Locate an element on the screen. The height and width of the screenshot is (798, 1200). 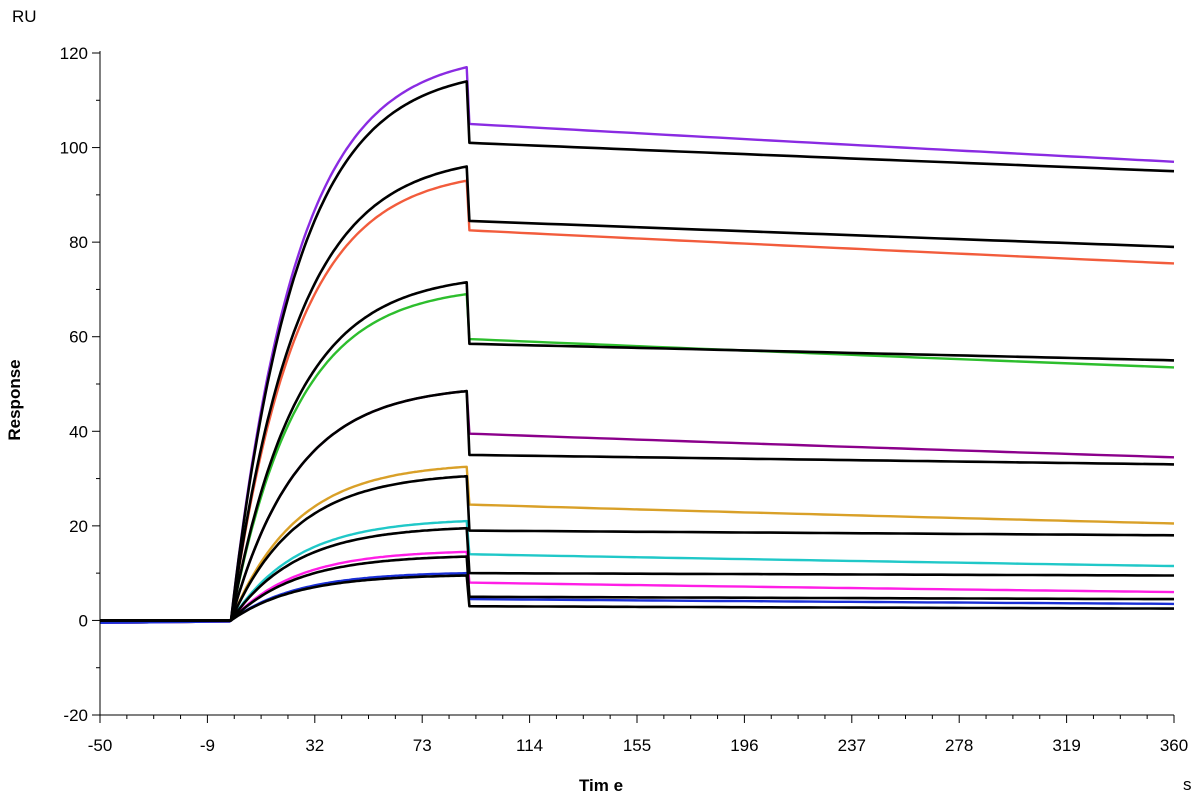
y-tick-label: 0 is located at coordinates (83, 620).